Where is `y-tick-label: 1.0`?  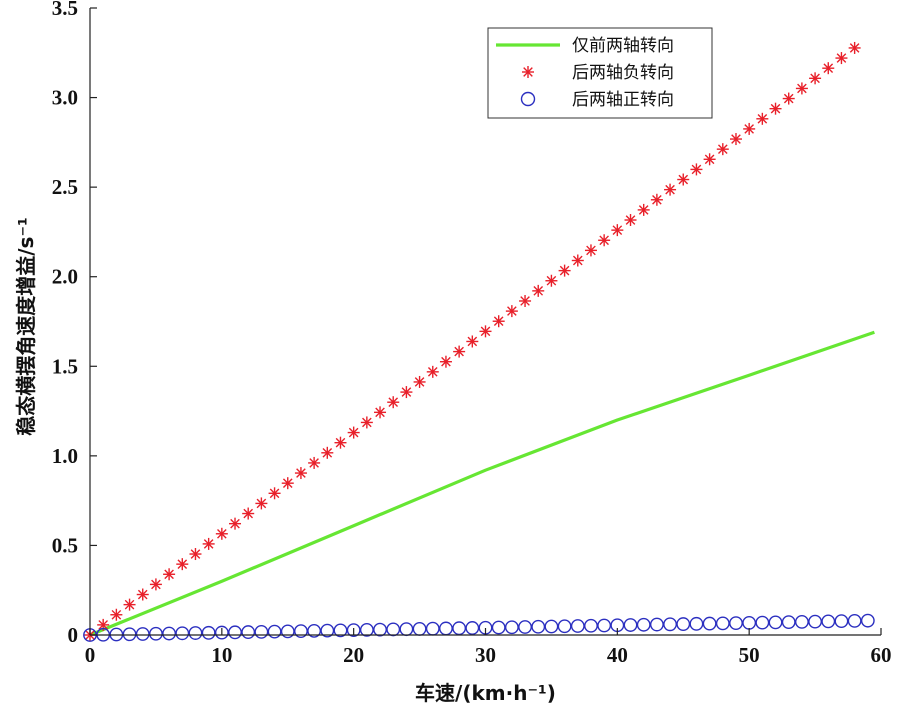
y-tick-label: 1.0 is located at coordinates (65, 456).